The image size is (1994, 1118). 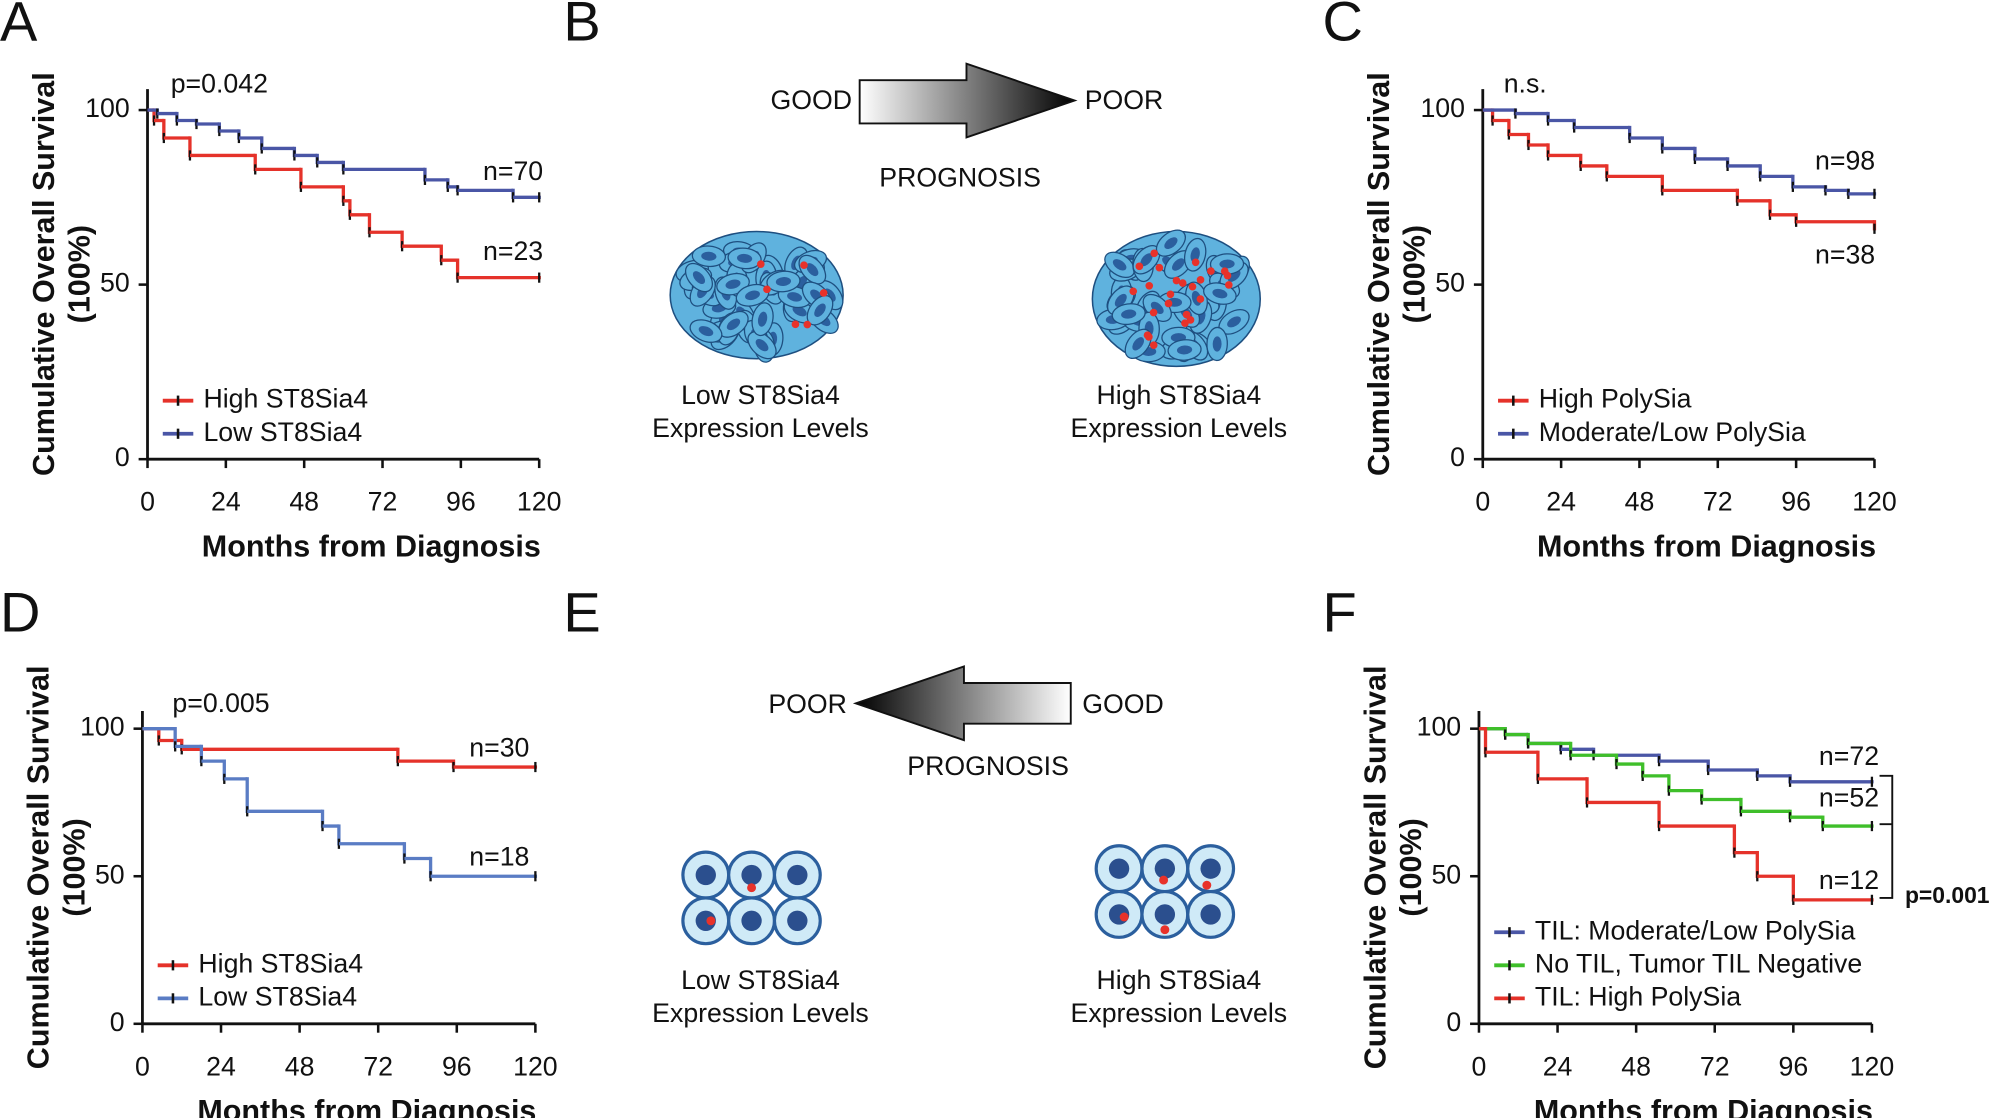 What do you see at coordinates (513, 251) in the screenshot?
I see `annotation: n=23` at bounding box center [513, 251].